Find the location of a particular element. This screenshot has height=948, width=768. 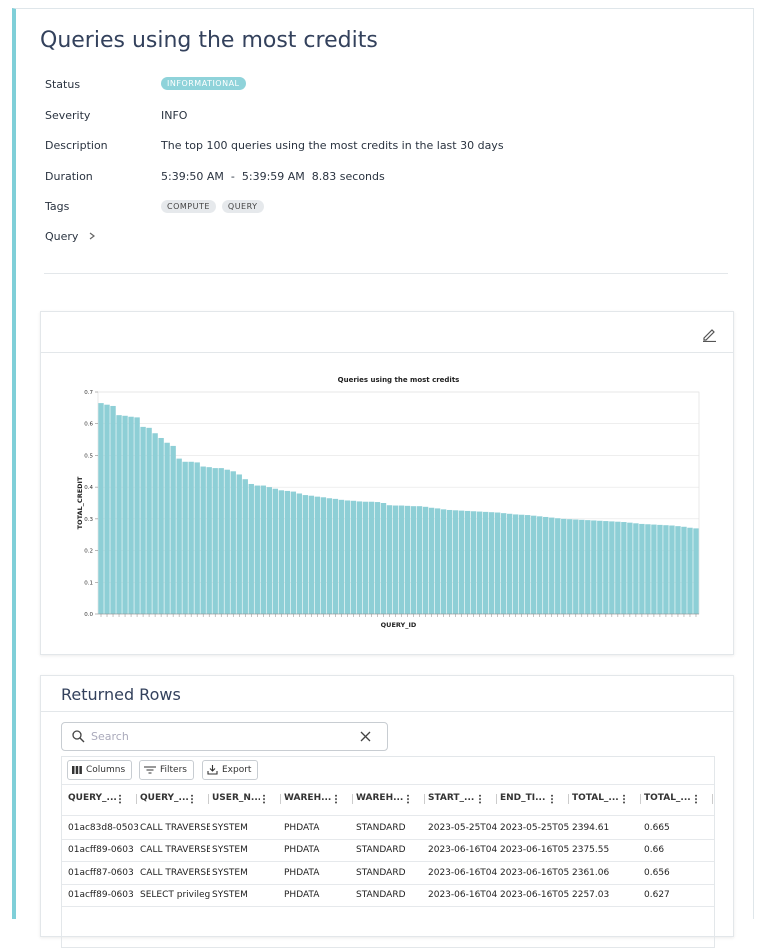

clear-icon is located at coordinates (365, 736).